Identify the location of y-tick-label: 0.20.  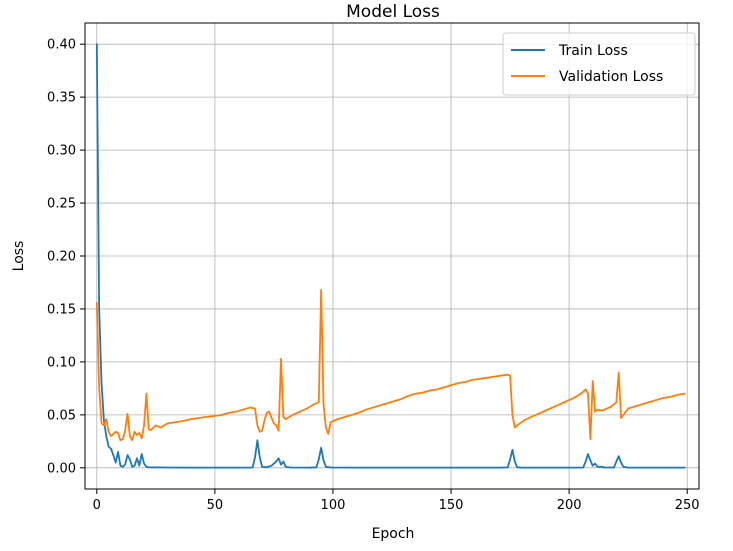
(61, 257).